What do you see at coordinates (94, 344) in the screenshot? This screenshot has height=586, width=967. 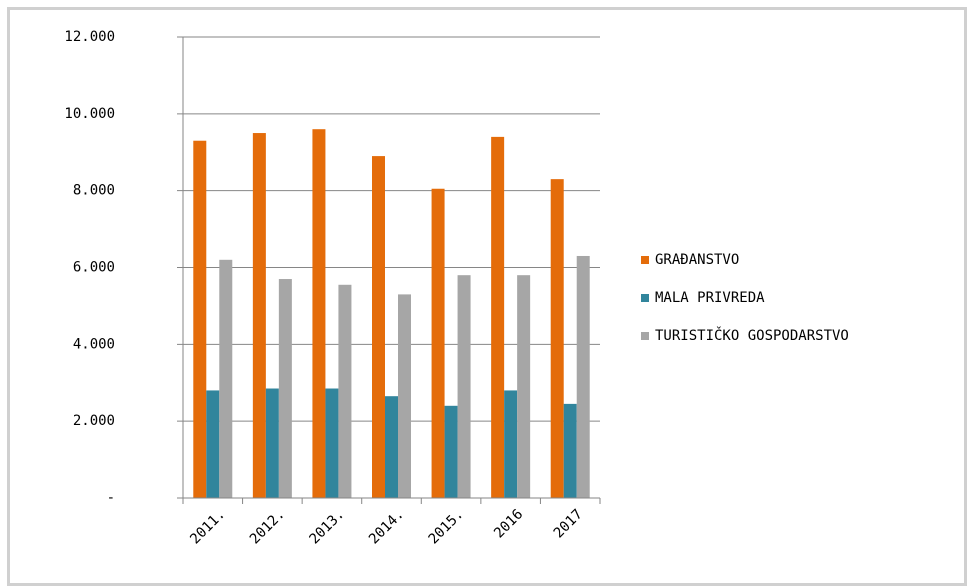 I see `y-tick-label: 4.000` at bounding box center [94, 344].